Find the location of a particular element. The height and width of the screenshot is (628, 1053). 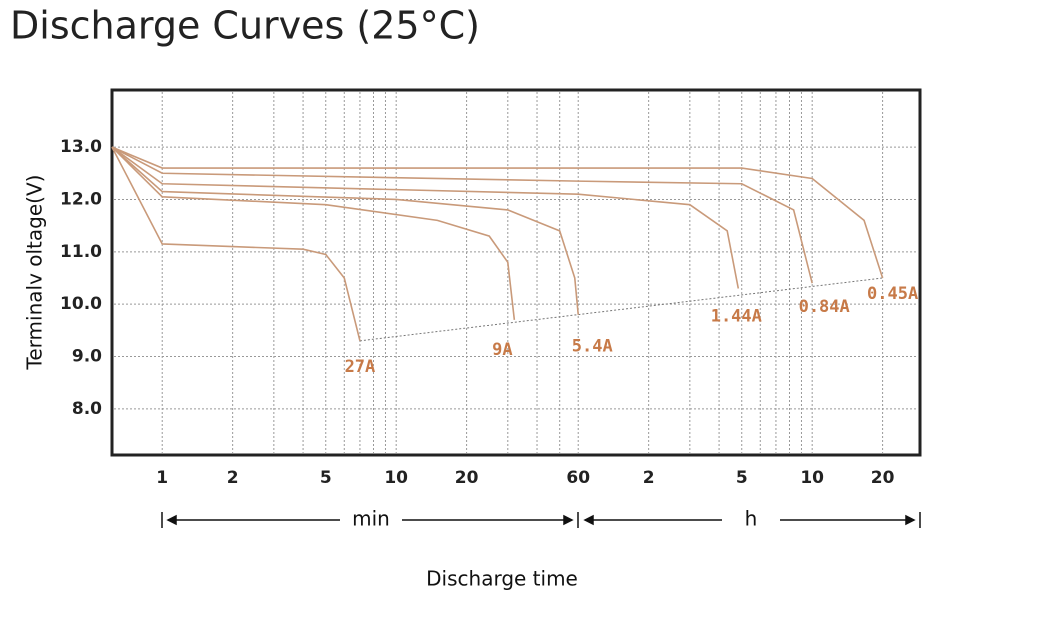

y-tick-label: 11.0 is located at coordinates (81, 252).